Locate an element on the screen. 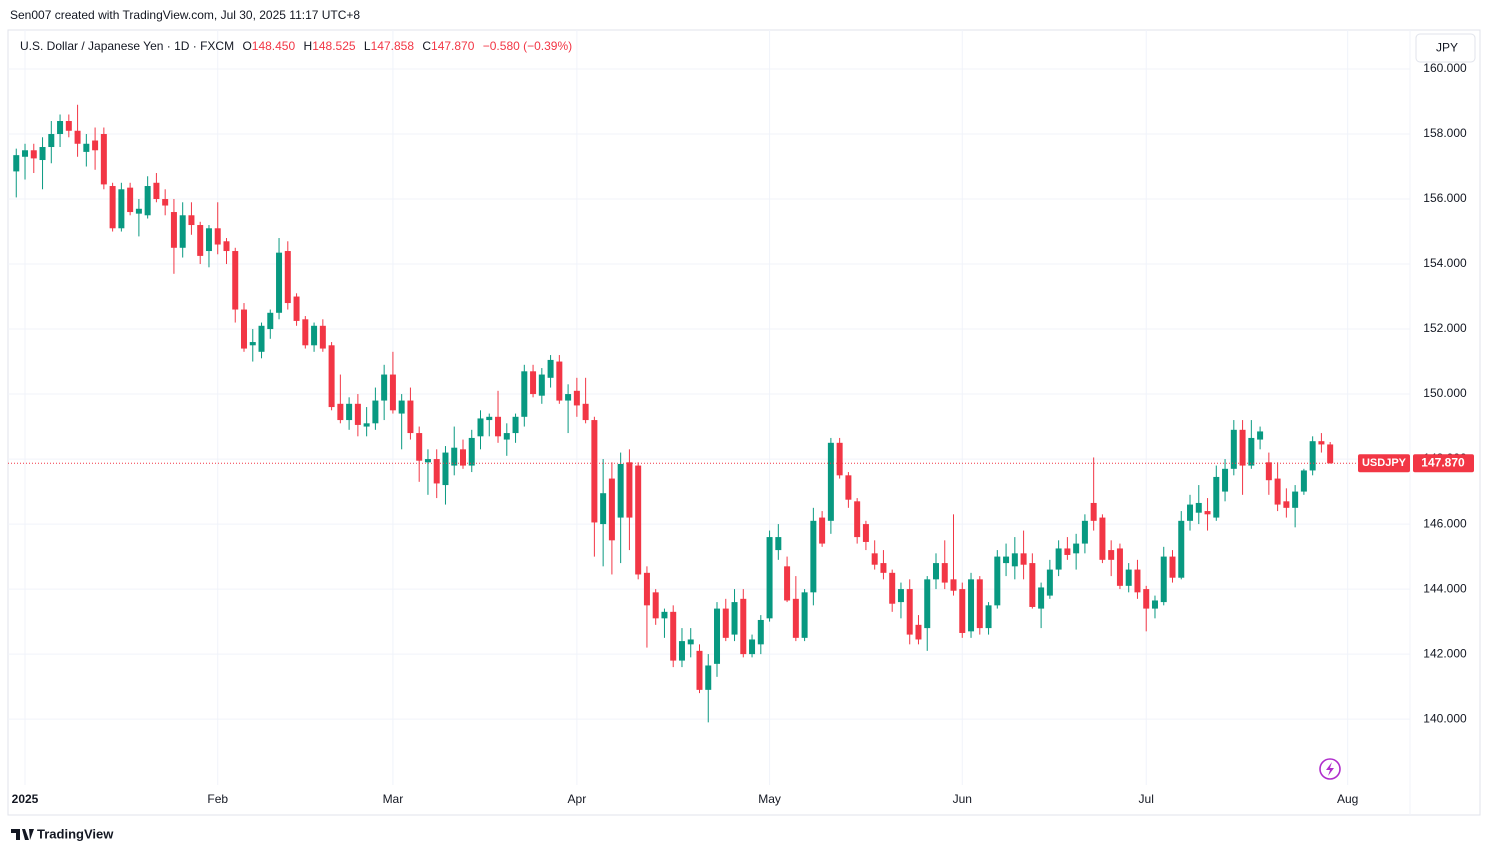 This screenshot has height=854, width=1491. brand-logo is located at coordinates (22, 834).